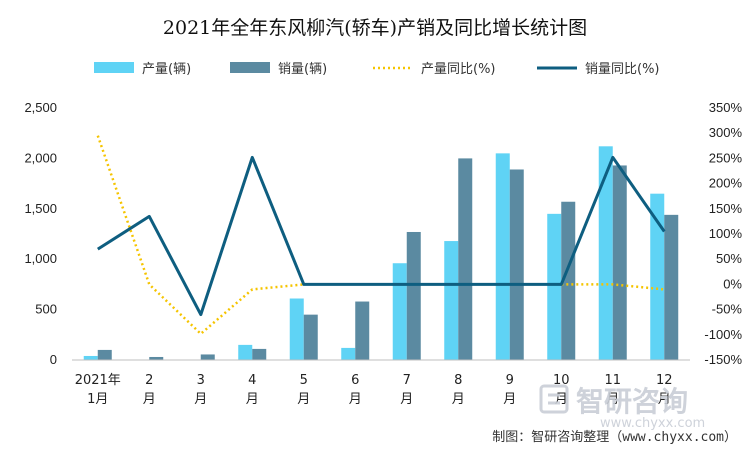  Describe the element at coordinates (554, 399) in the screenshot. I see `watermark-logo-icon` at that location.